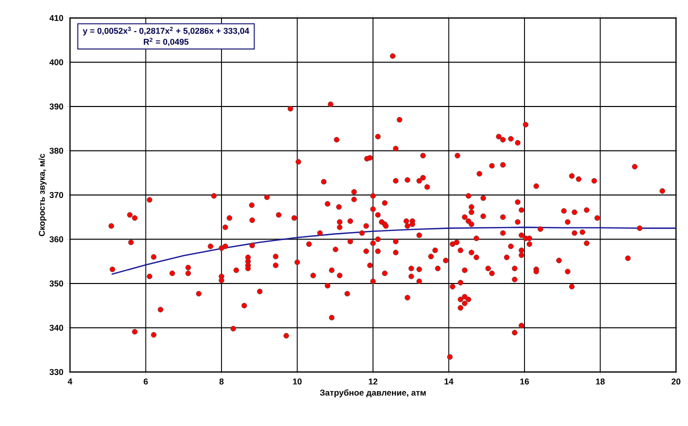 This screenshot has height=426, width=688. Describe the element at coordinates (56, 62) in the screenshot. I see `y-tick-label: 400` at that location.